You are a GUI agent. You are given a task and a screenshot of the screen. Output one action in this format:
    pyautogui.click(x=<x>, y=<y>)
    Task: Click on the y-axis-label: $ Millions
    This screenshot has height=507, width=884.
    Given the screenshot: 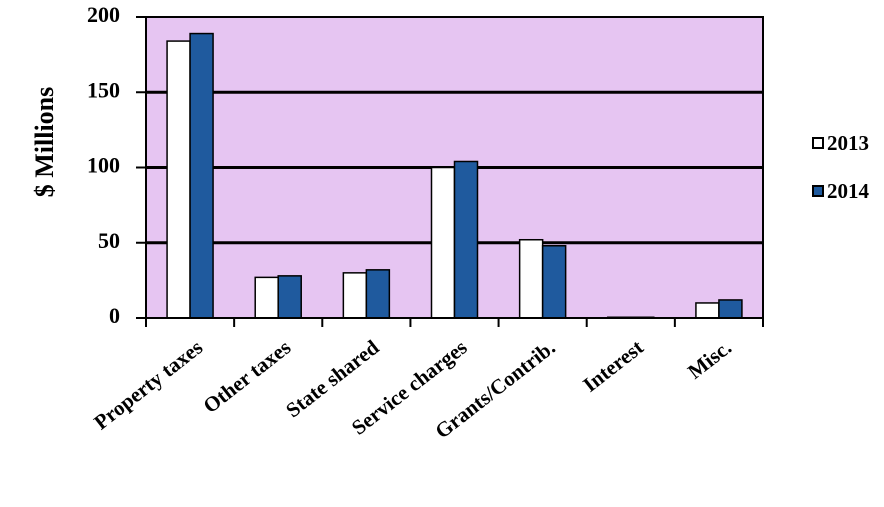 What is the action you would take?
    pyautogui.click(x=44, y=142)
    